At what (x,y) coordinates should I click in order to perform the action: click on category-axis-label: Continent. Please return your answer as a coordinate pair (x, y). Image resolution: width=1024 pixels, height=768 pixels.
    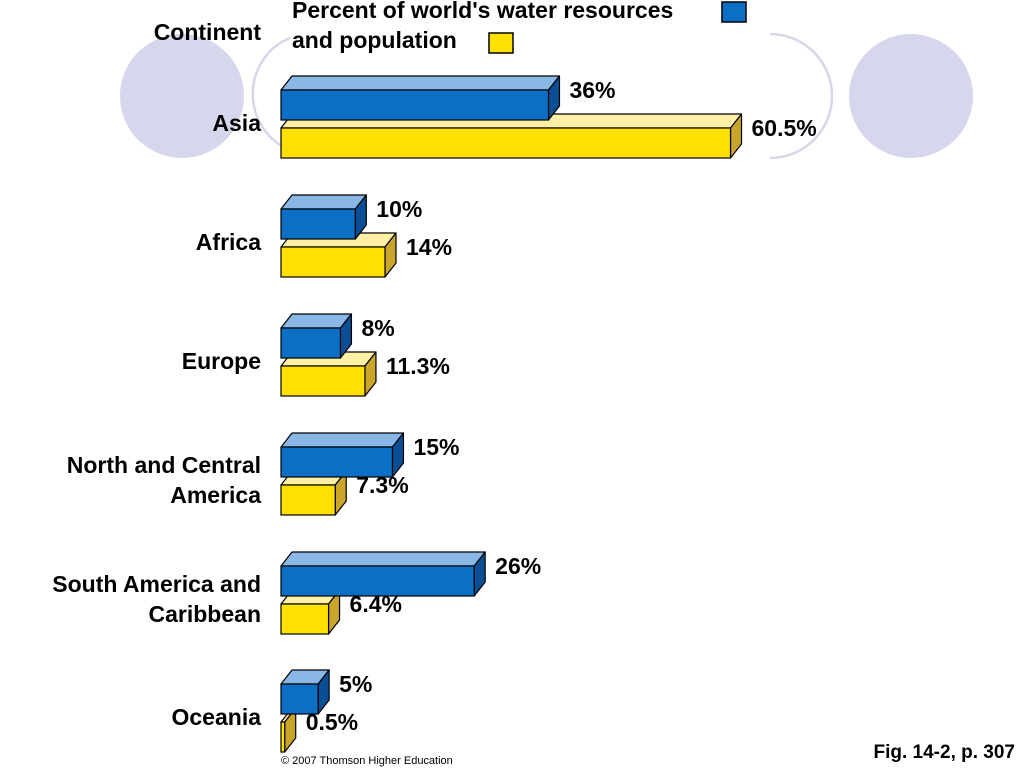
    Looking at the image, I should click on (208, 32).